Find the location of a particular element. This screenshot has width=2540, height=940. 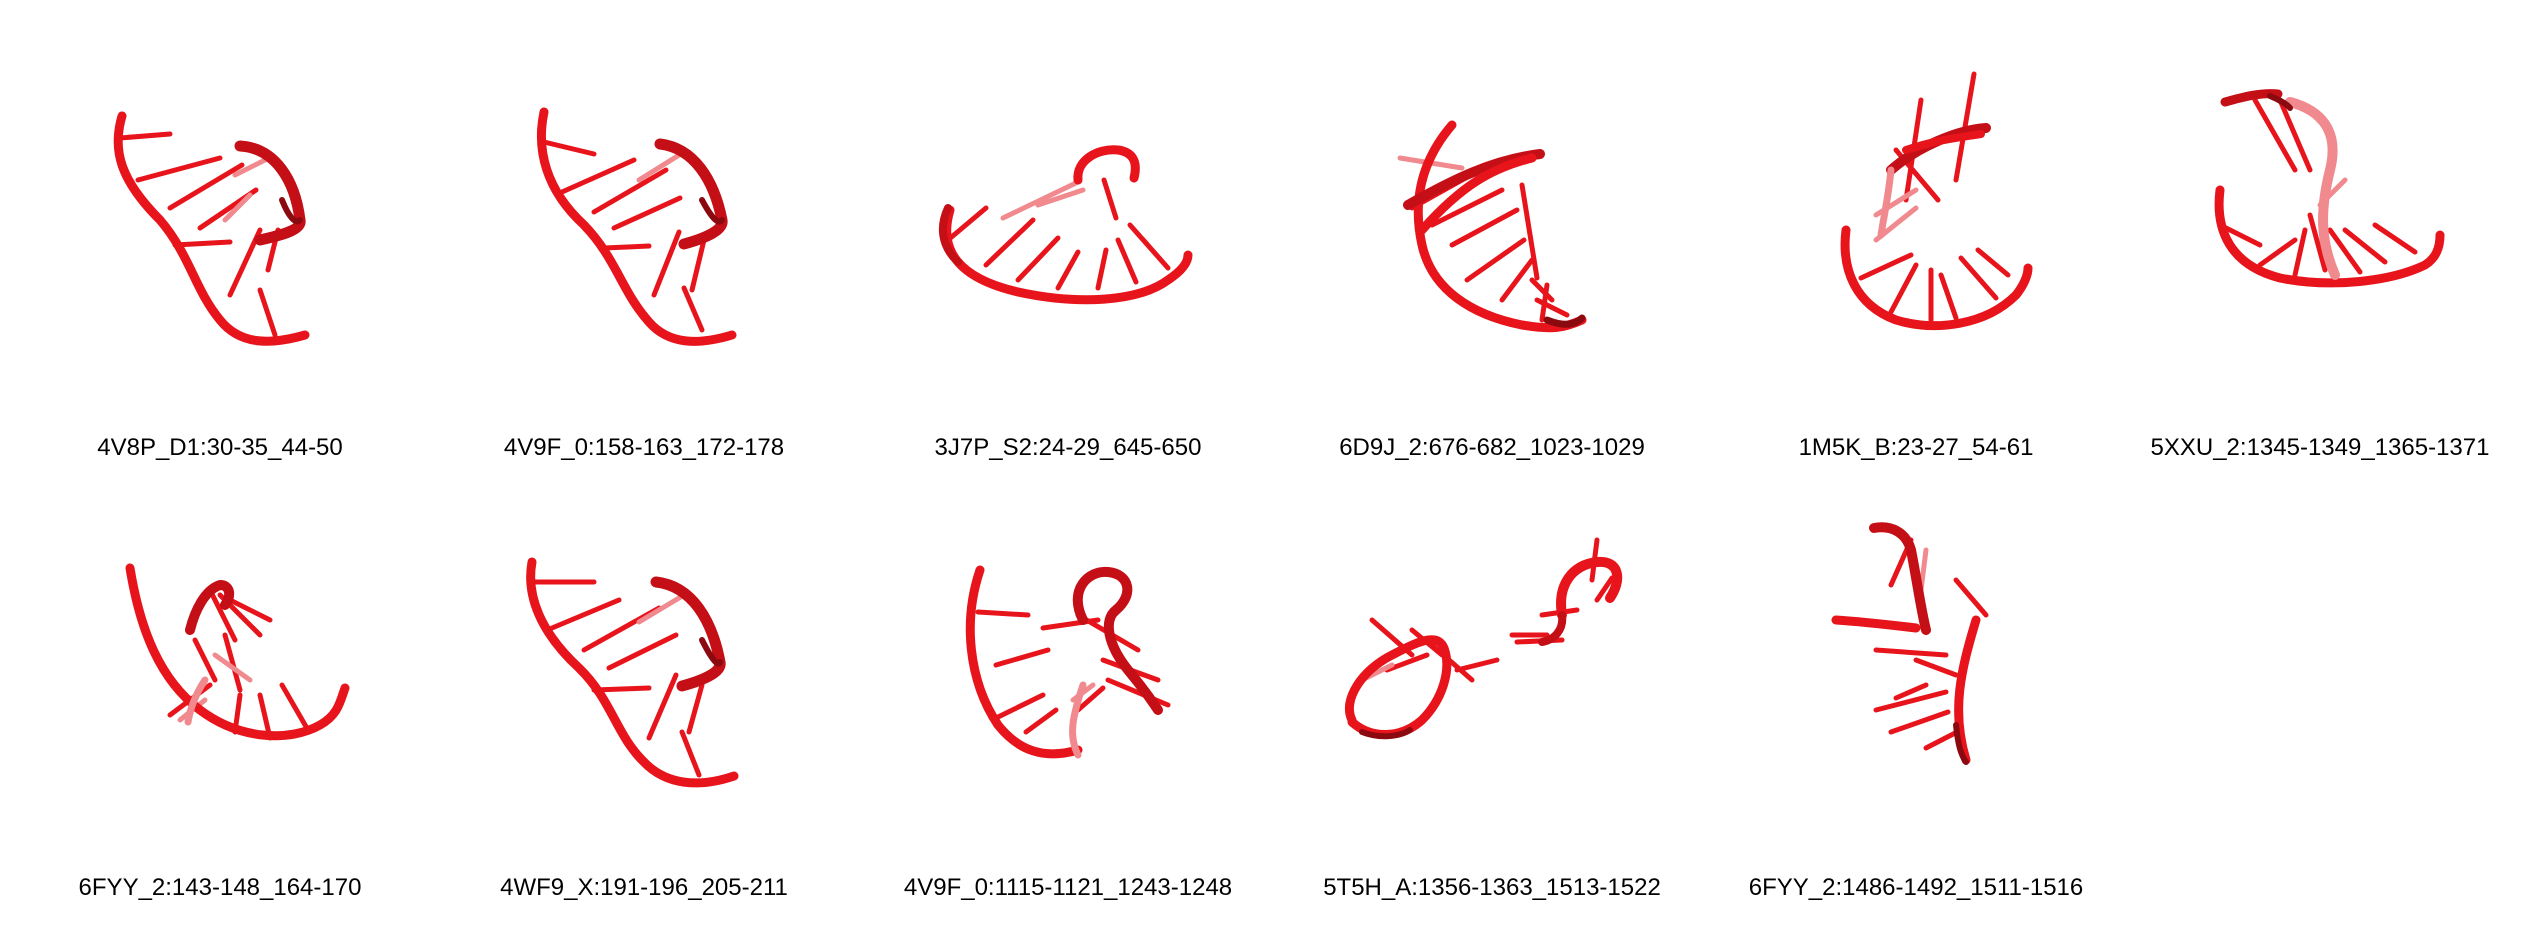

structure-label: 4V9F_0:158-163_172-178 is located at coordinates (644, 447).